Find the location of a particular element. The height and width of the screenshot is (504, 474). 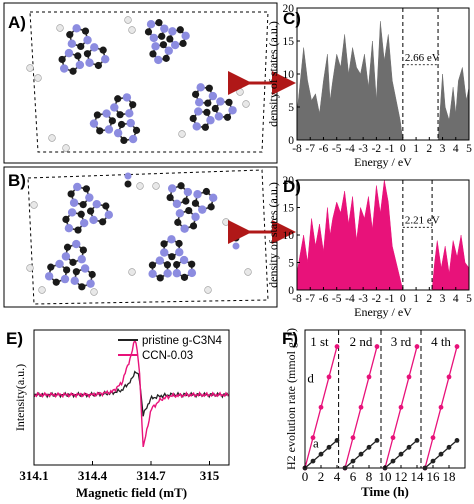

x-tick-label: 3 is located at coordinates (443, 149).